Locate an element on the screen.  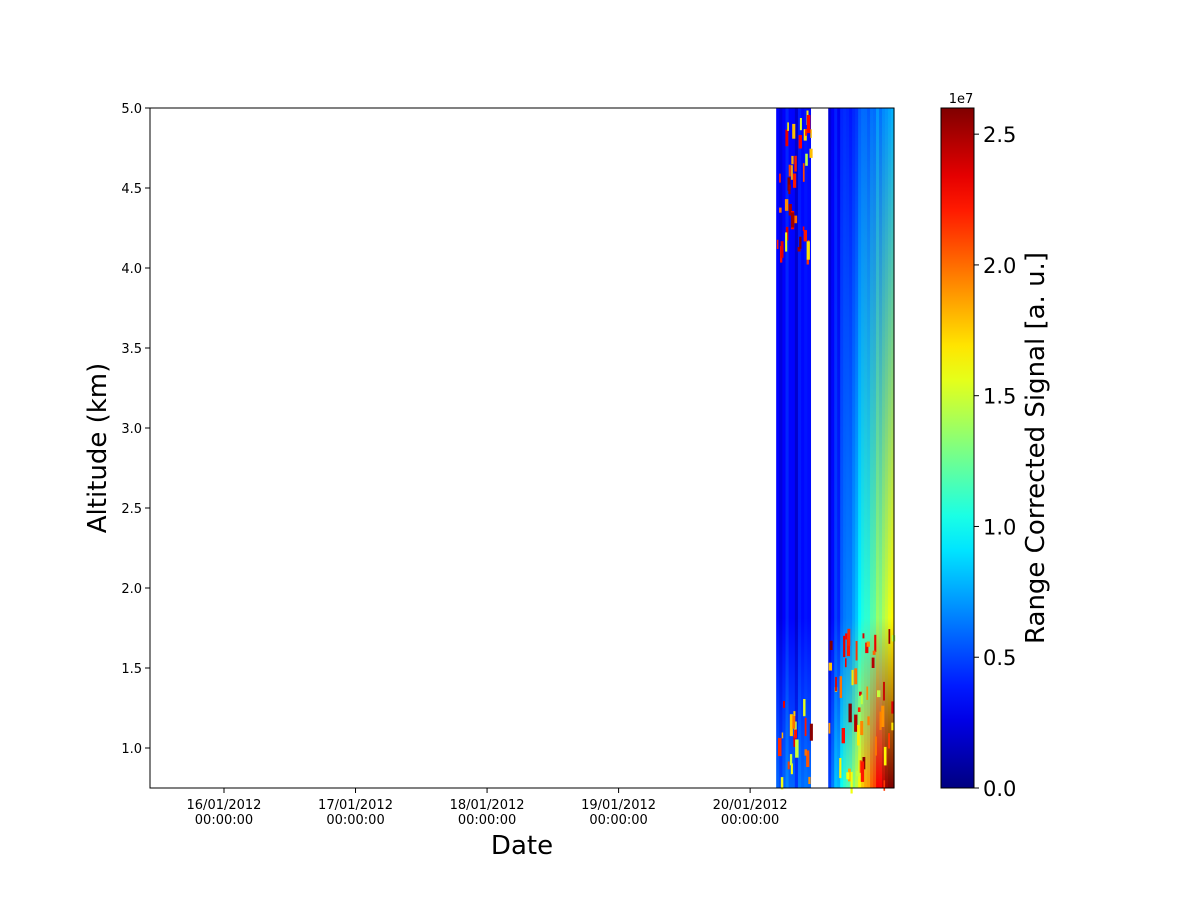
y-tick-label: 3.5 is located at coordinates (131, 349).